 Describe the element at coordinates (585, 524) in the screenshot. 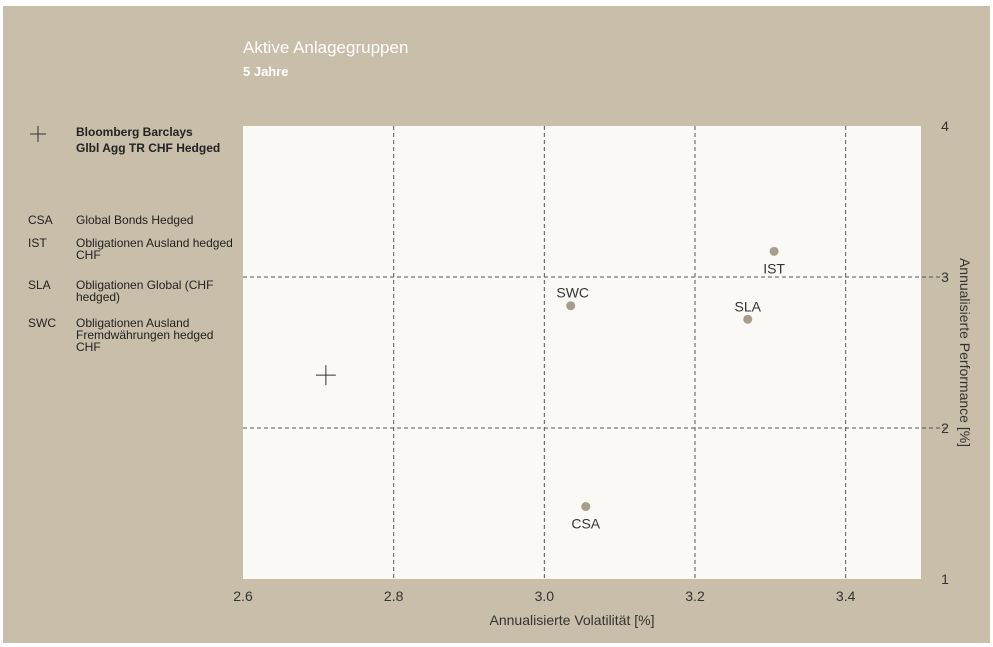

I see `data-point-label: CSA` at that location.